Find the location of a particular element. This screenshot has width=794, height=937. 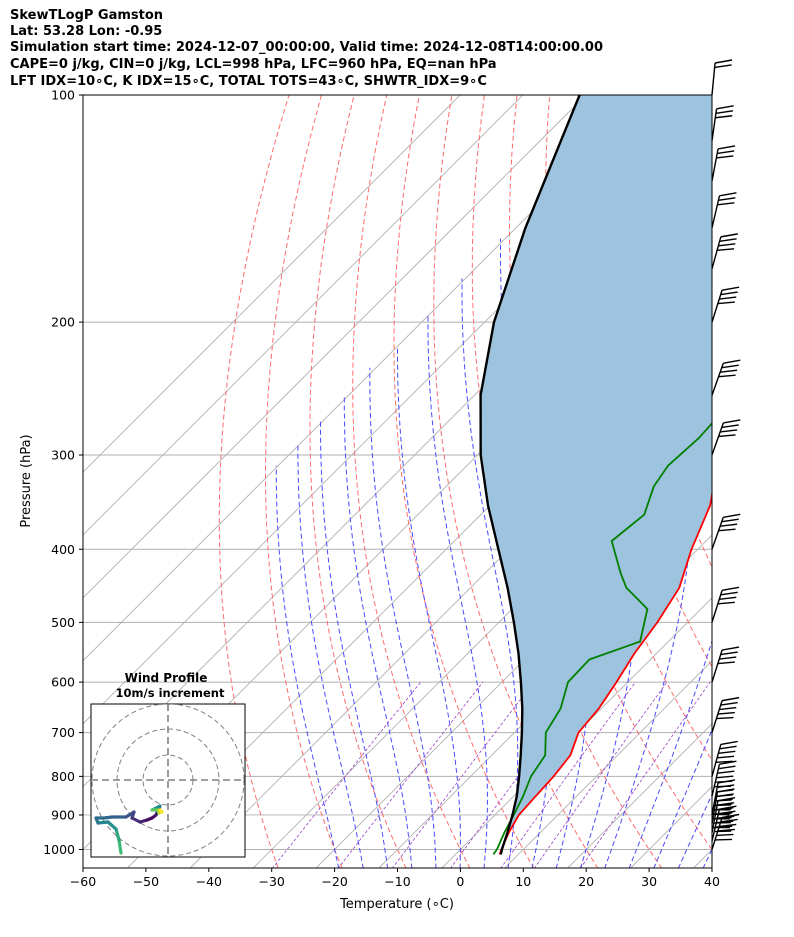

dewpoint-line is located at coordinates (602, 638).